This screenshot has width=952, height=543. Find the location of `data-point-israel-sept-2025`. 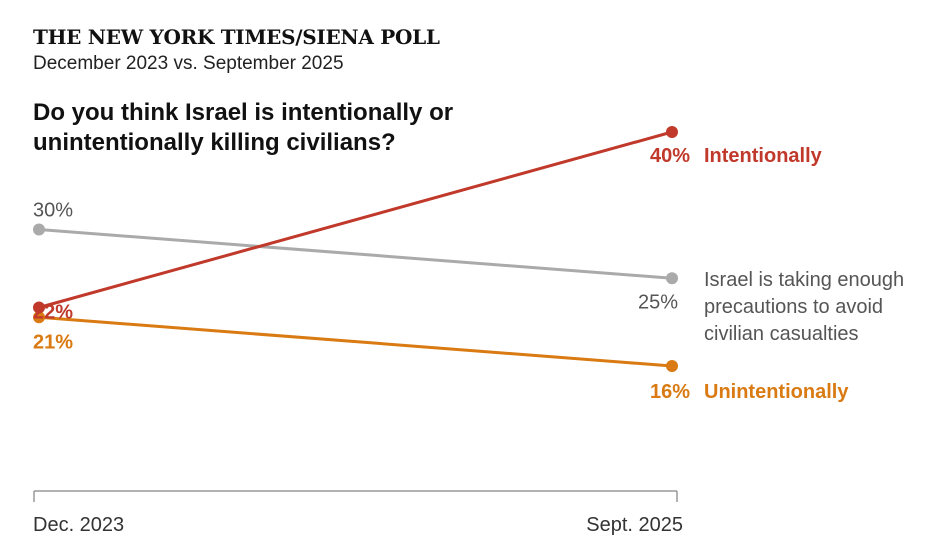

data-point-israel-sept-2025 is located at coordinates (672, 278).